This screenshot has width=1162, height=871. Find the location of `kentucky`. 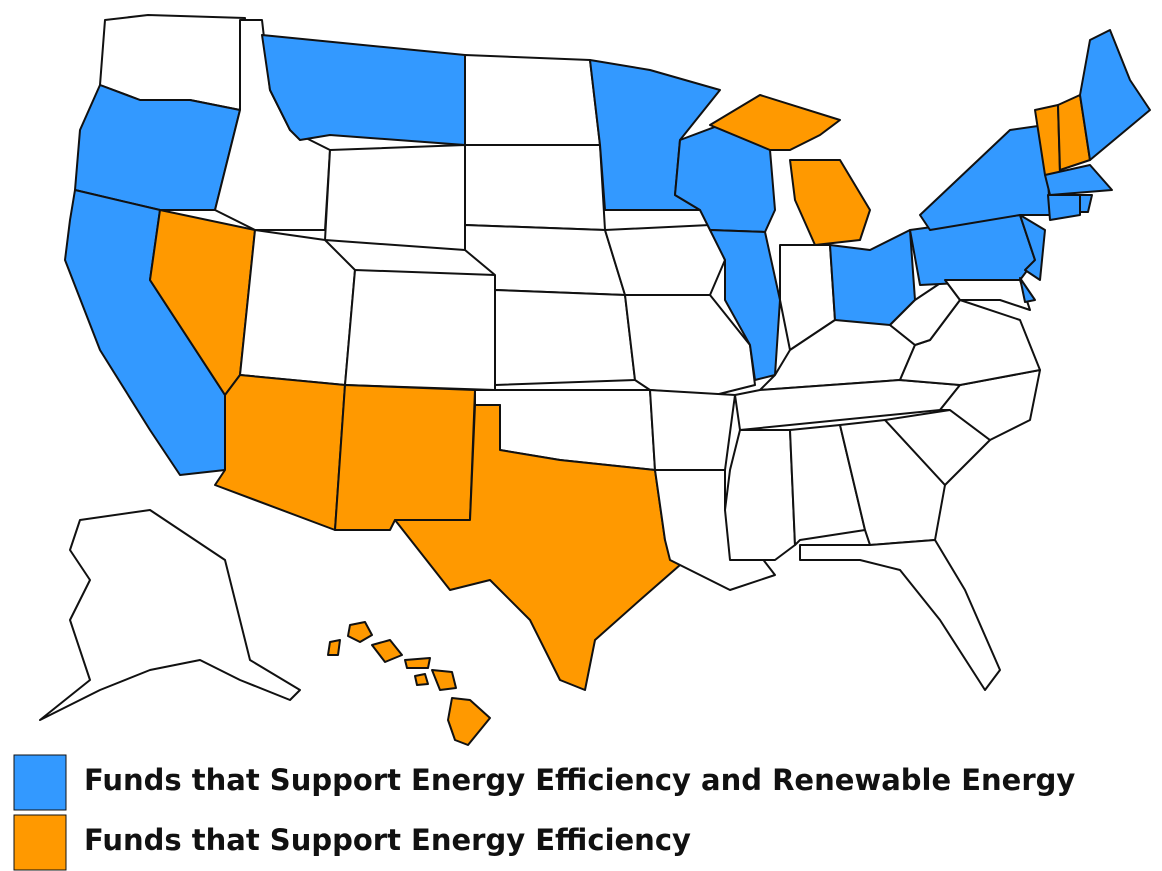

kentucky is located at coordinates (837, 355).